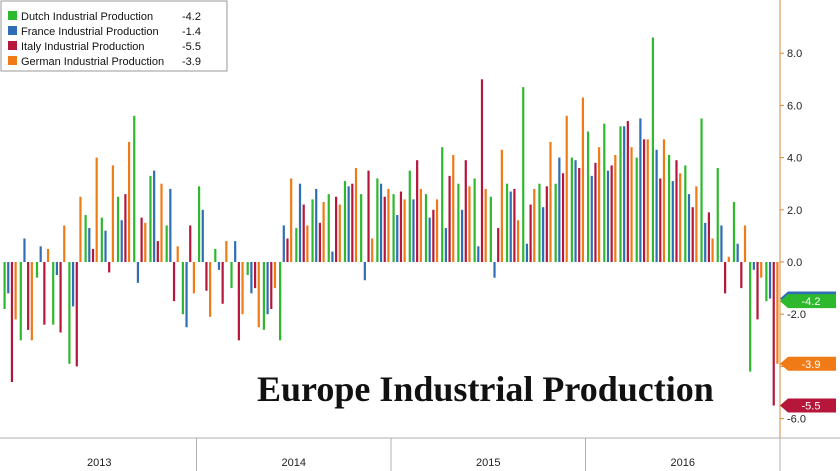 This screenshot has width=840, height=471. Describe the element at coordinates (87, 17) in the screenshot. I see `legend-label-dutch: Dutch Industrial Production` at that location.